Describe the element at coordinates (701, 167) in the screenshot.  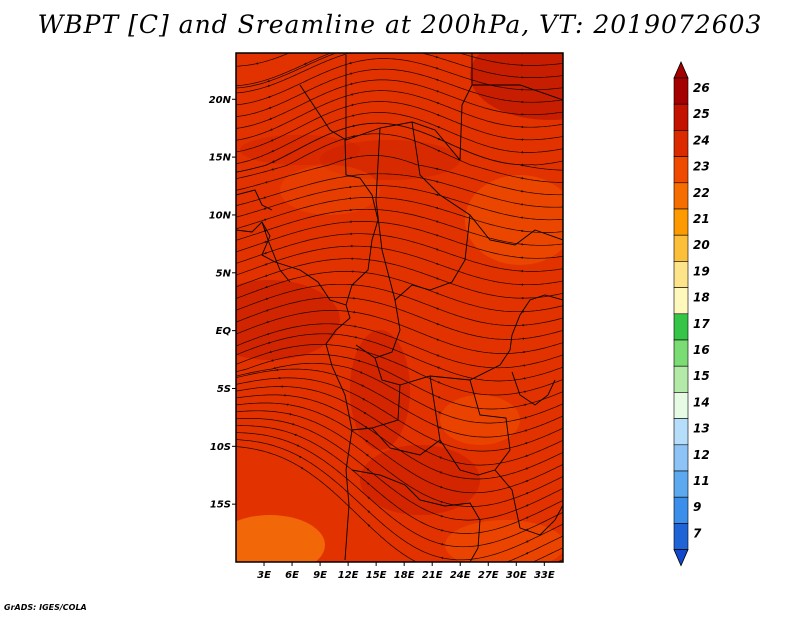
I see `colorbar-label: 23` at that location.